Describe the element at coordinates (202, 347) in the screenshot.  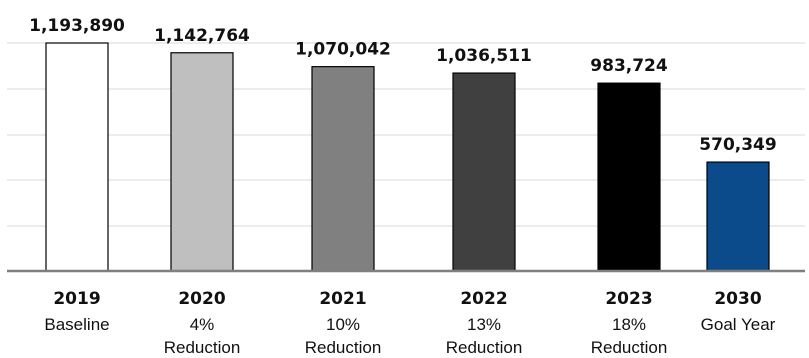
I see `category-sublabel-2020: Reduction` at that location.